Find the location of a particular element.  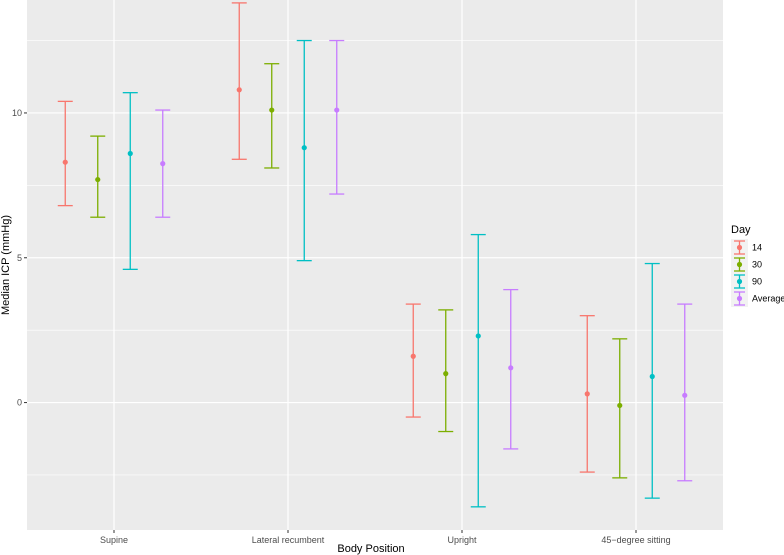

legend-label: 90 is located at coordinates (757, 282).